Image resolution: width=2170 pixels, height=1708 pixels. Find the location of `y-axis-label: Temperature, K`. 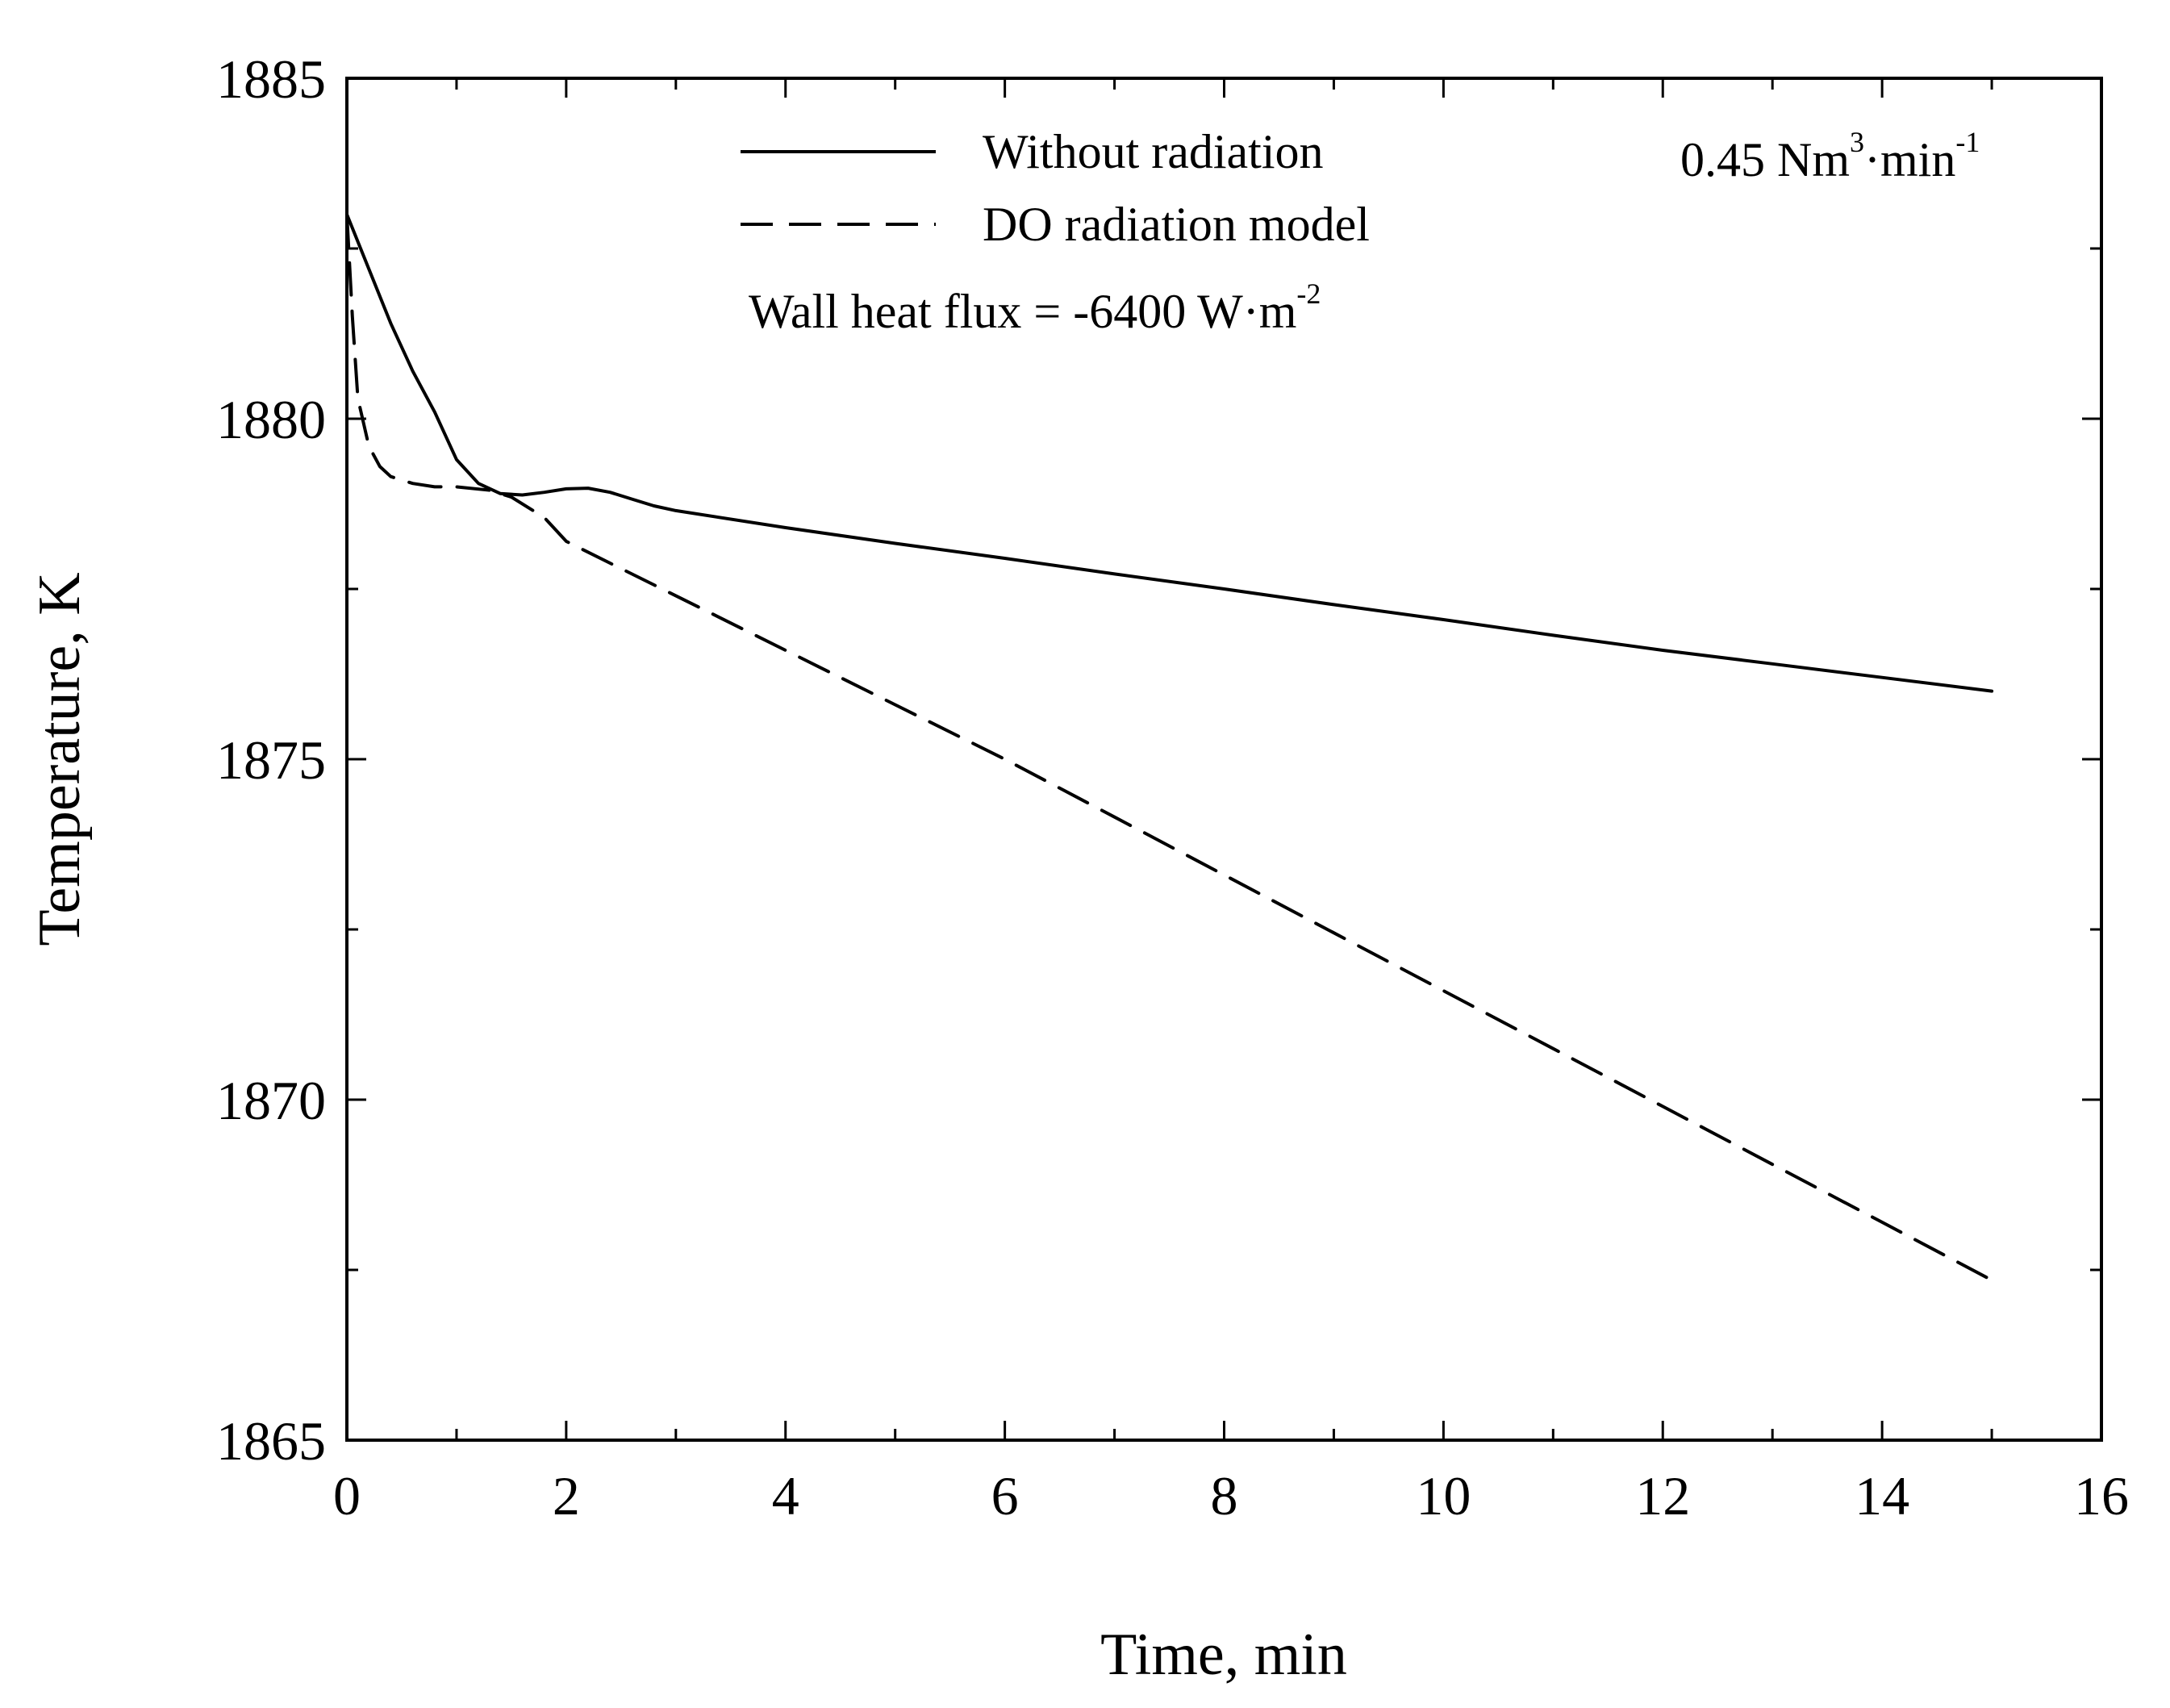

y-axis-label: Temperature, K is located at coordinates (60, 759).